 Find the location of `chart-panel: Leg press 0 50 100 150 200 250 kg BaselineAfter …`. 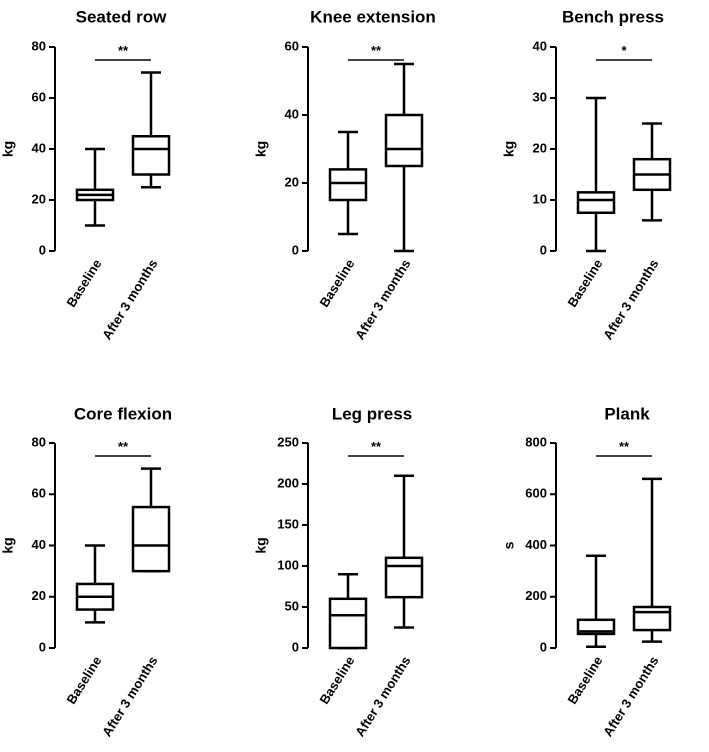

chart-panel: Leg press 0 50 100 150 200 250 kg BaselineAfter … is located at coordinates (338, 571).